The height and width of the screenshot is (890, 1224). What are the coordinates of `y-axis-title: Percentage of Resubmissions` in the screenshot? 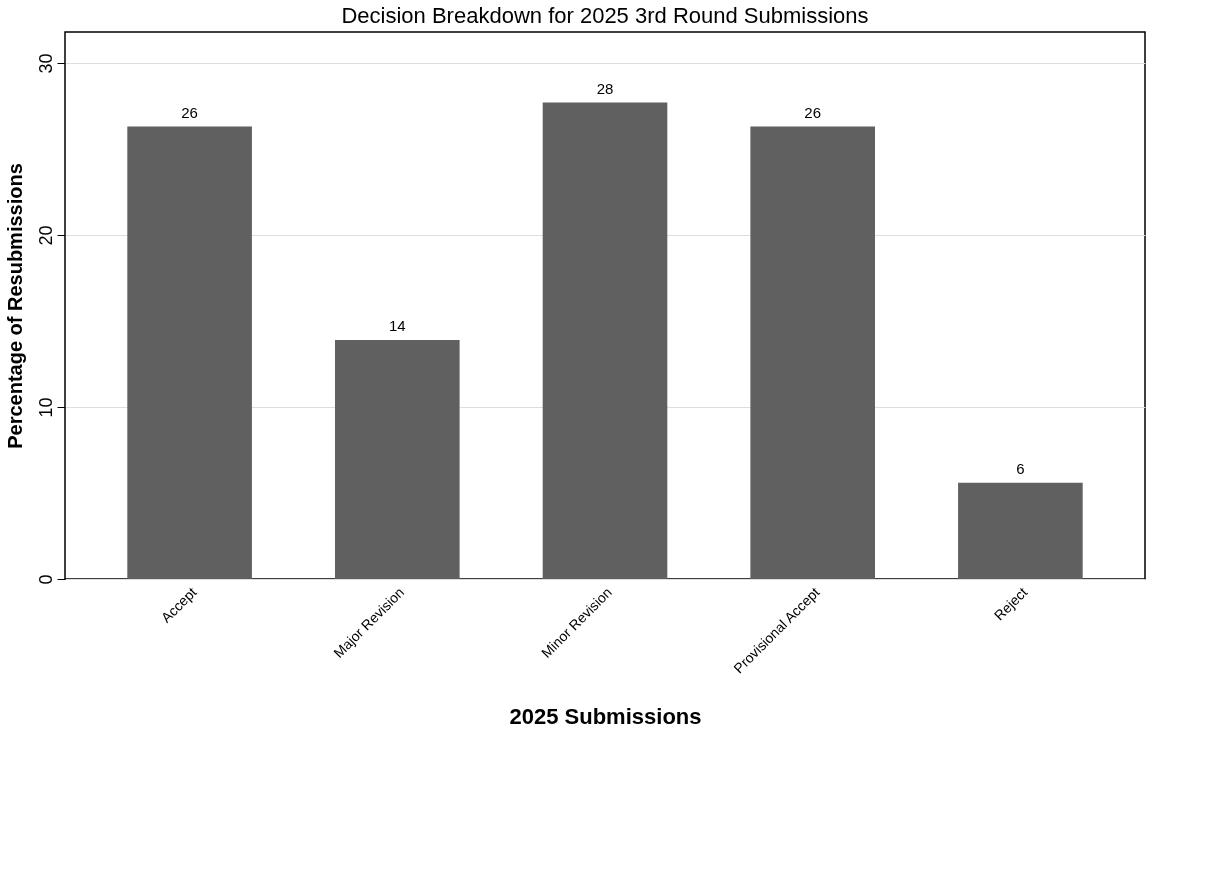 It's located at (14, 306).